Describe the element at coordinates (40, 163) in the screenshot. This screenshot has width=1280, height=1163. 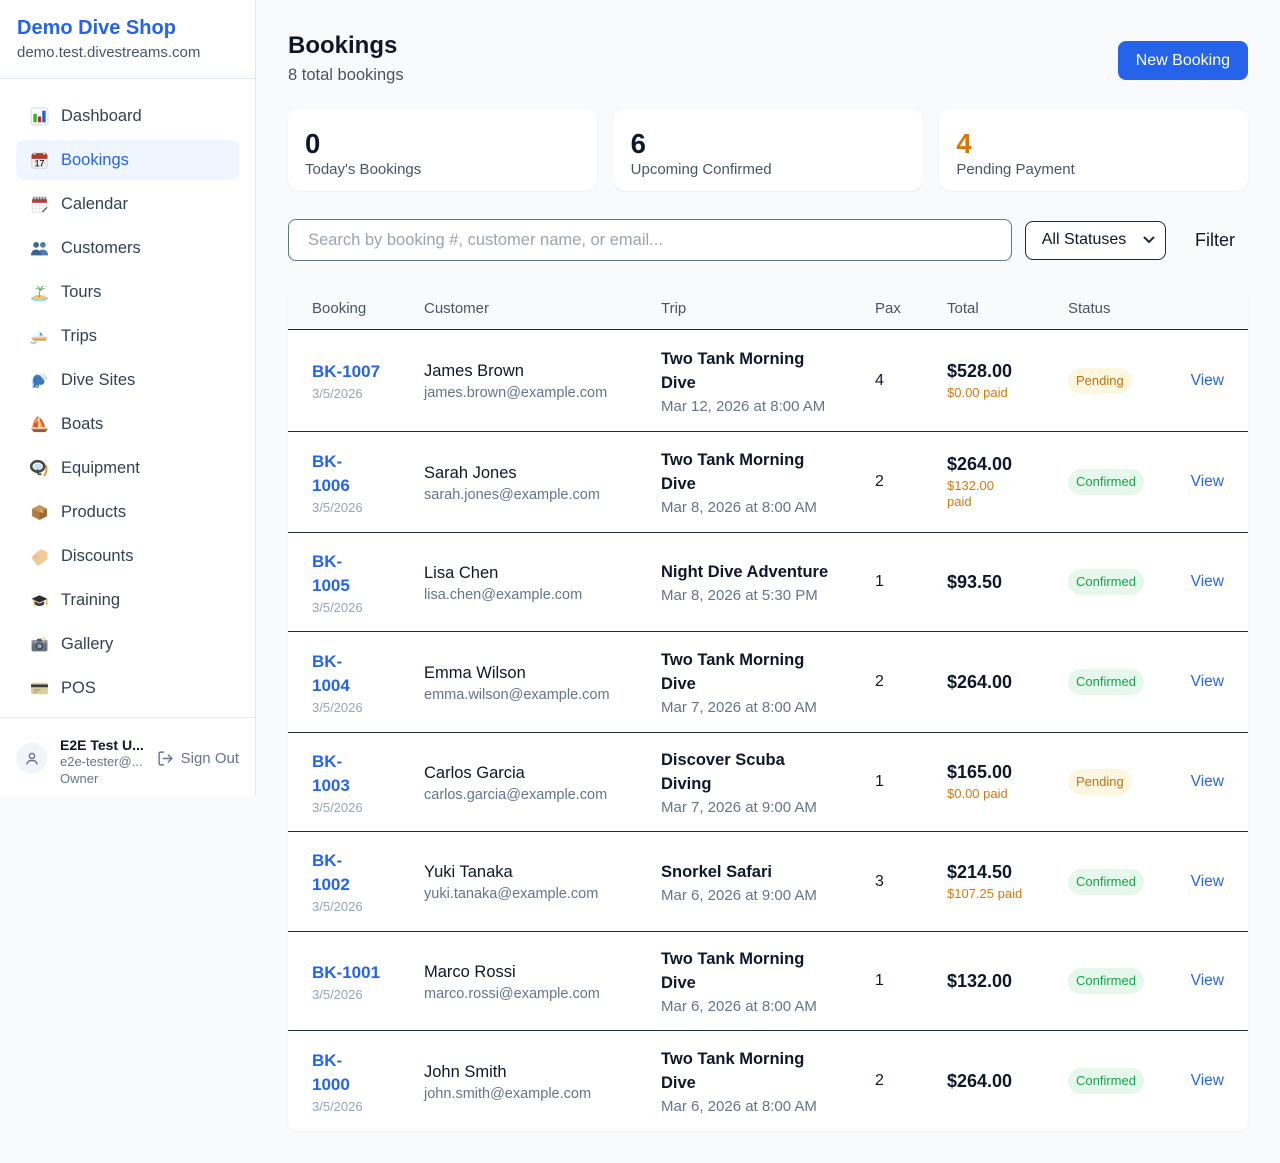
I see `svg-text: 17` at that location.